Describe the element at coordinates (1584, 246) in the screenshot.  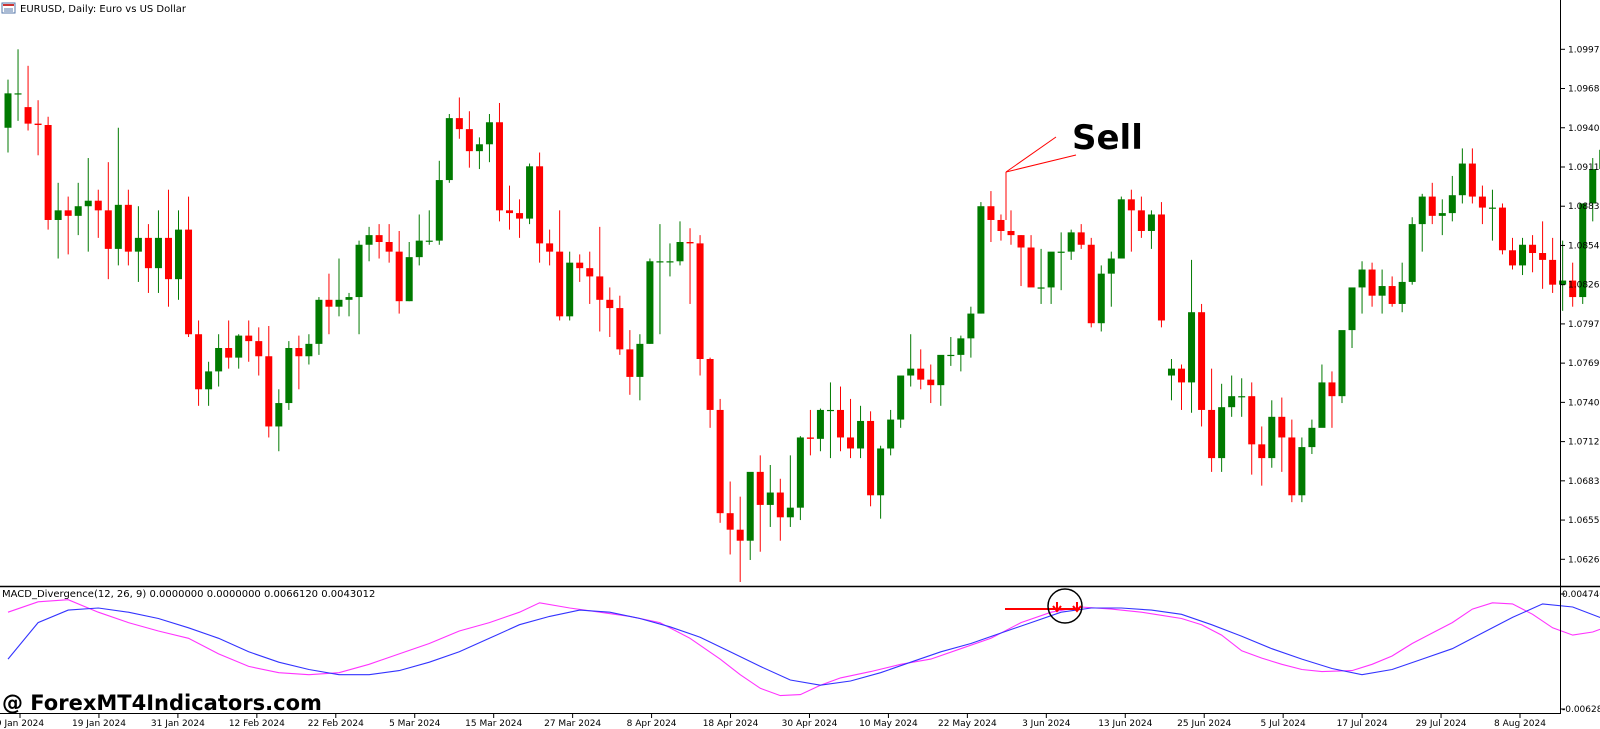
I see `price-tick-label: 1.08545` at that location.